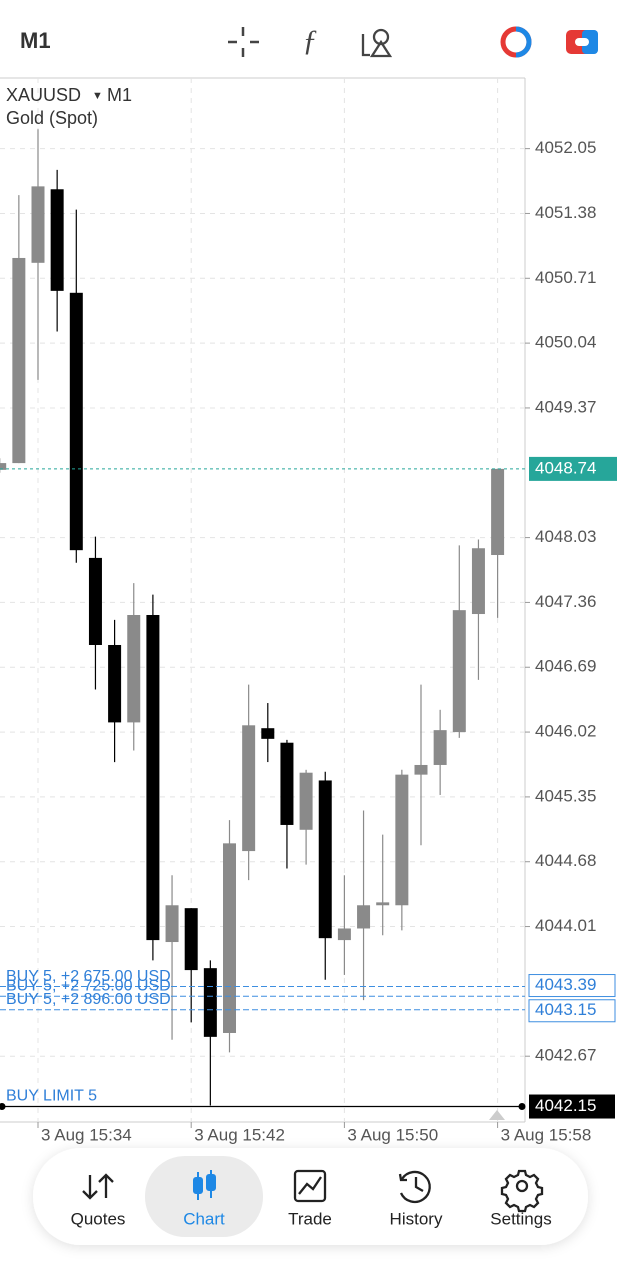  Describe the element at coordinates (565, 984) in the screenshot. I see `order-price-label: 4043.39` at that location.